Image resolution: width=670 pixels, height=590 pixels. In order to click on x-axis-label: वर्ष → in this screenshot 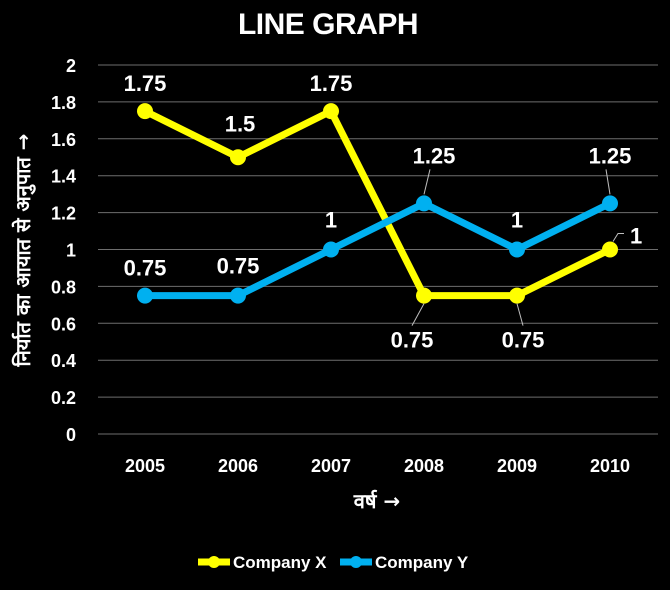, I will do `click(376, 501)`.